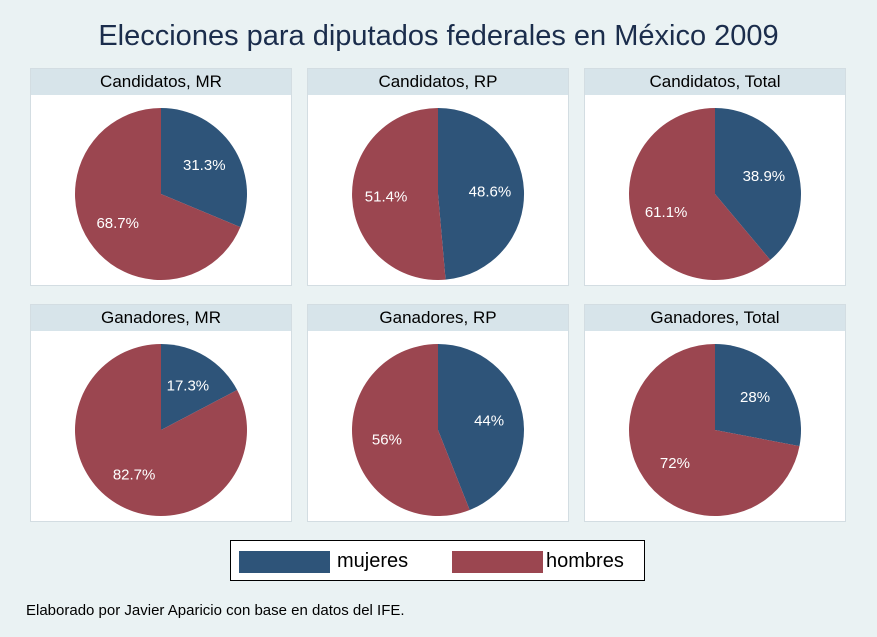 The width and height of the screenshot is (877, 637). Describe the element at coordinates (386, 196) in the screenshot. I see `pie-slice-label: 51.4%` at that location.